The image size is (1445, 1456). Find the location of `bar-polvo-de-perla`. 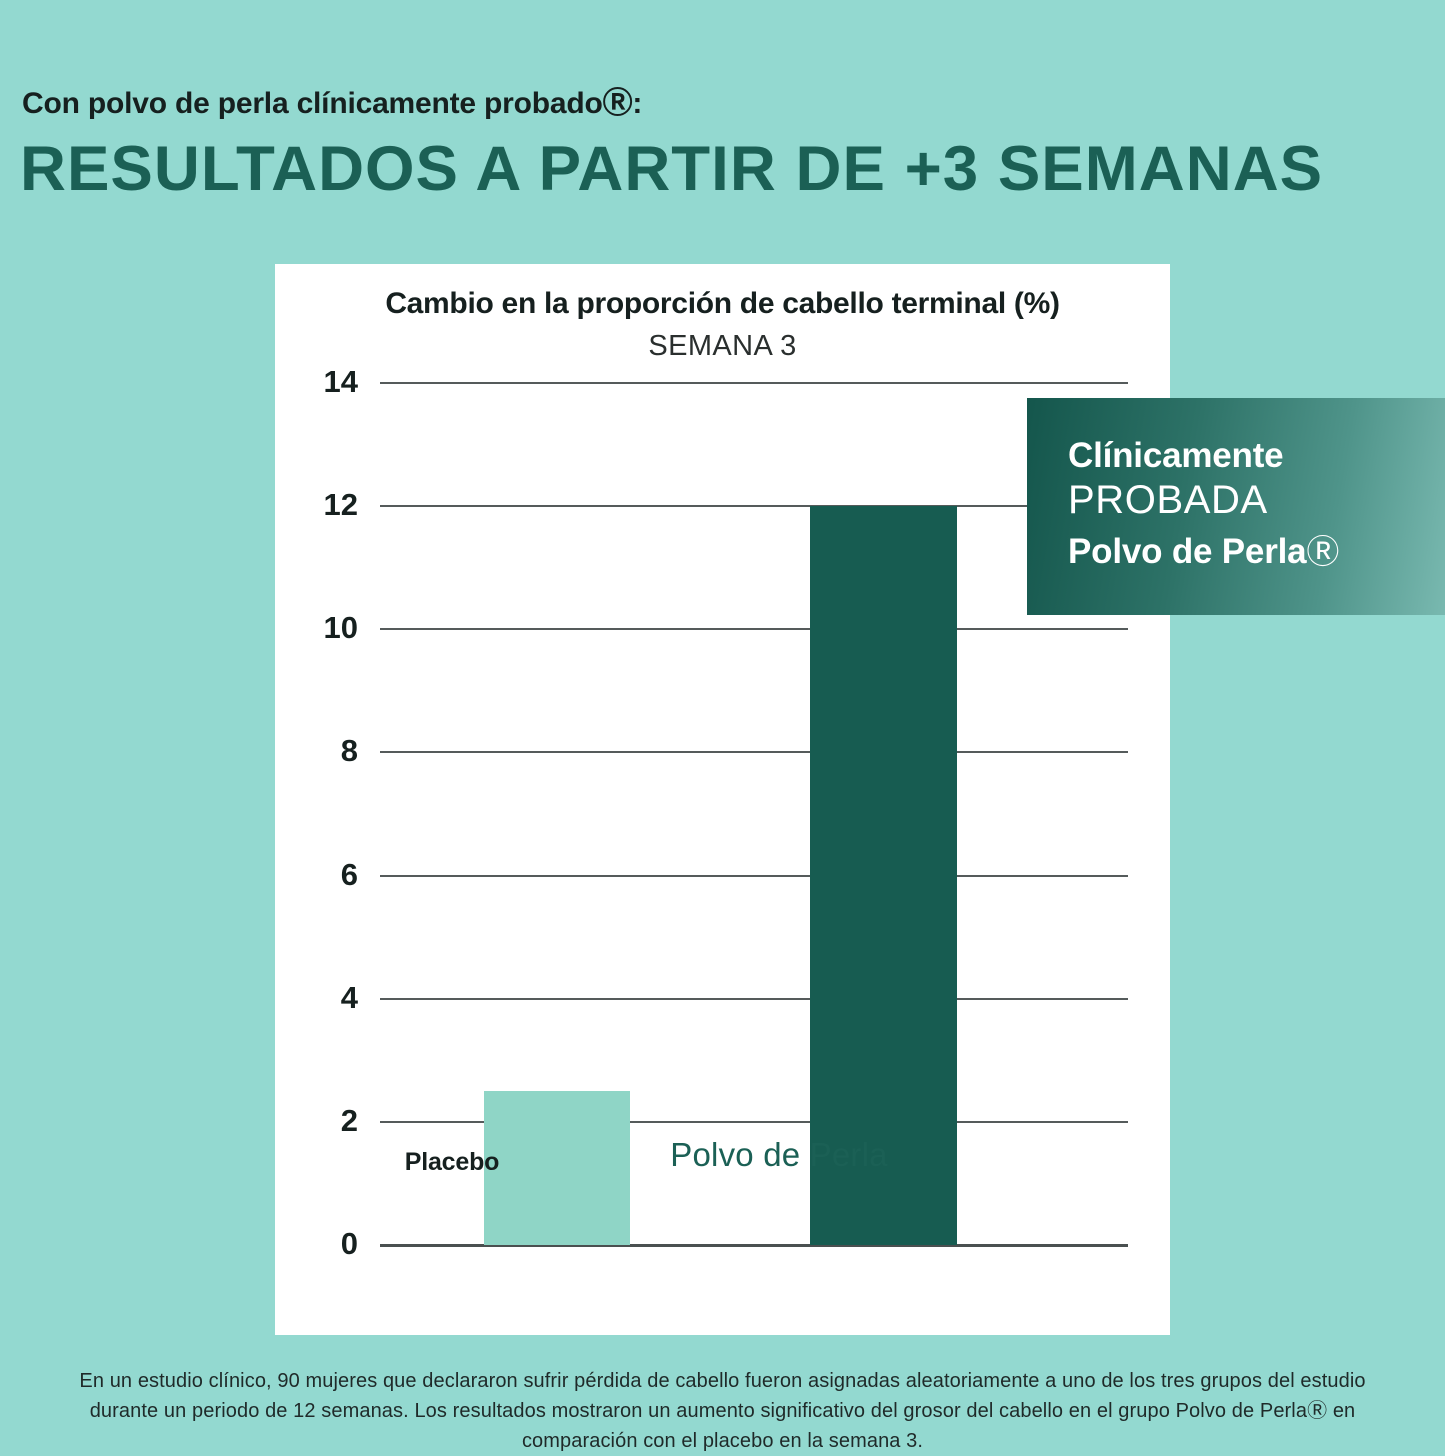

bar-polvo-de-perla is located at coordinates (883, 875).